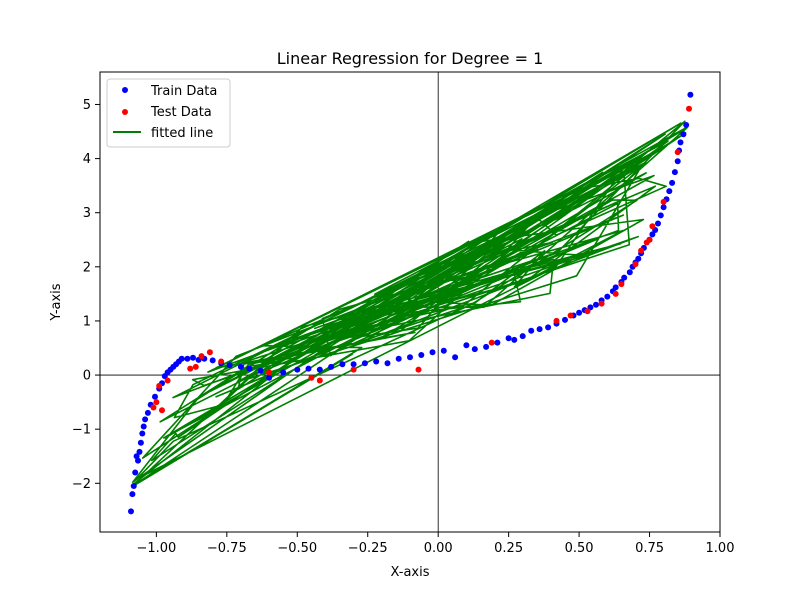 Image resolution: width=800 pixels, height=600 pixels. Describe the element at coordinates (87, 105) in the screenshot. I see `y-tick-label: 5` at that location.